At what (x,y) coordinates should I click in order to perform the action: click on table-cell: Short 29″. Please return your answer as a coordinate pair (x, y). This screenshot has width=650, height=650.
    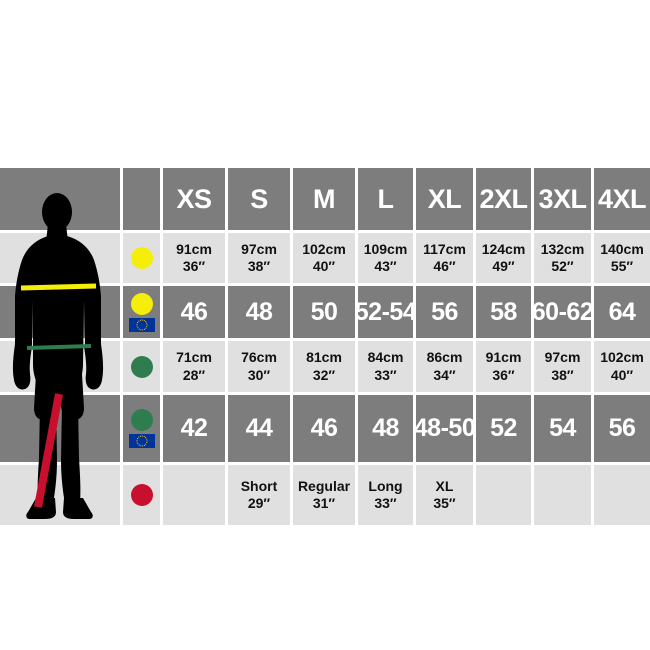
    Looking at the image, I should click on (259, 495).